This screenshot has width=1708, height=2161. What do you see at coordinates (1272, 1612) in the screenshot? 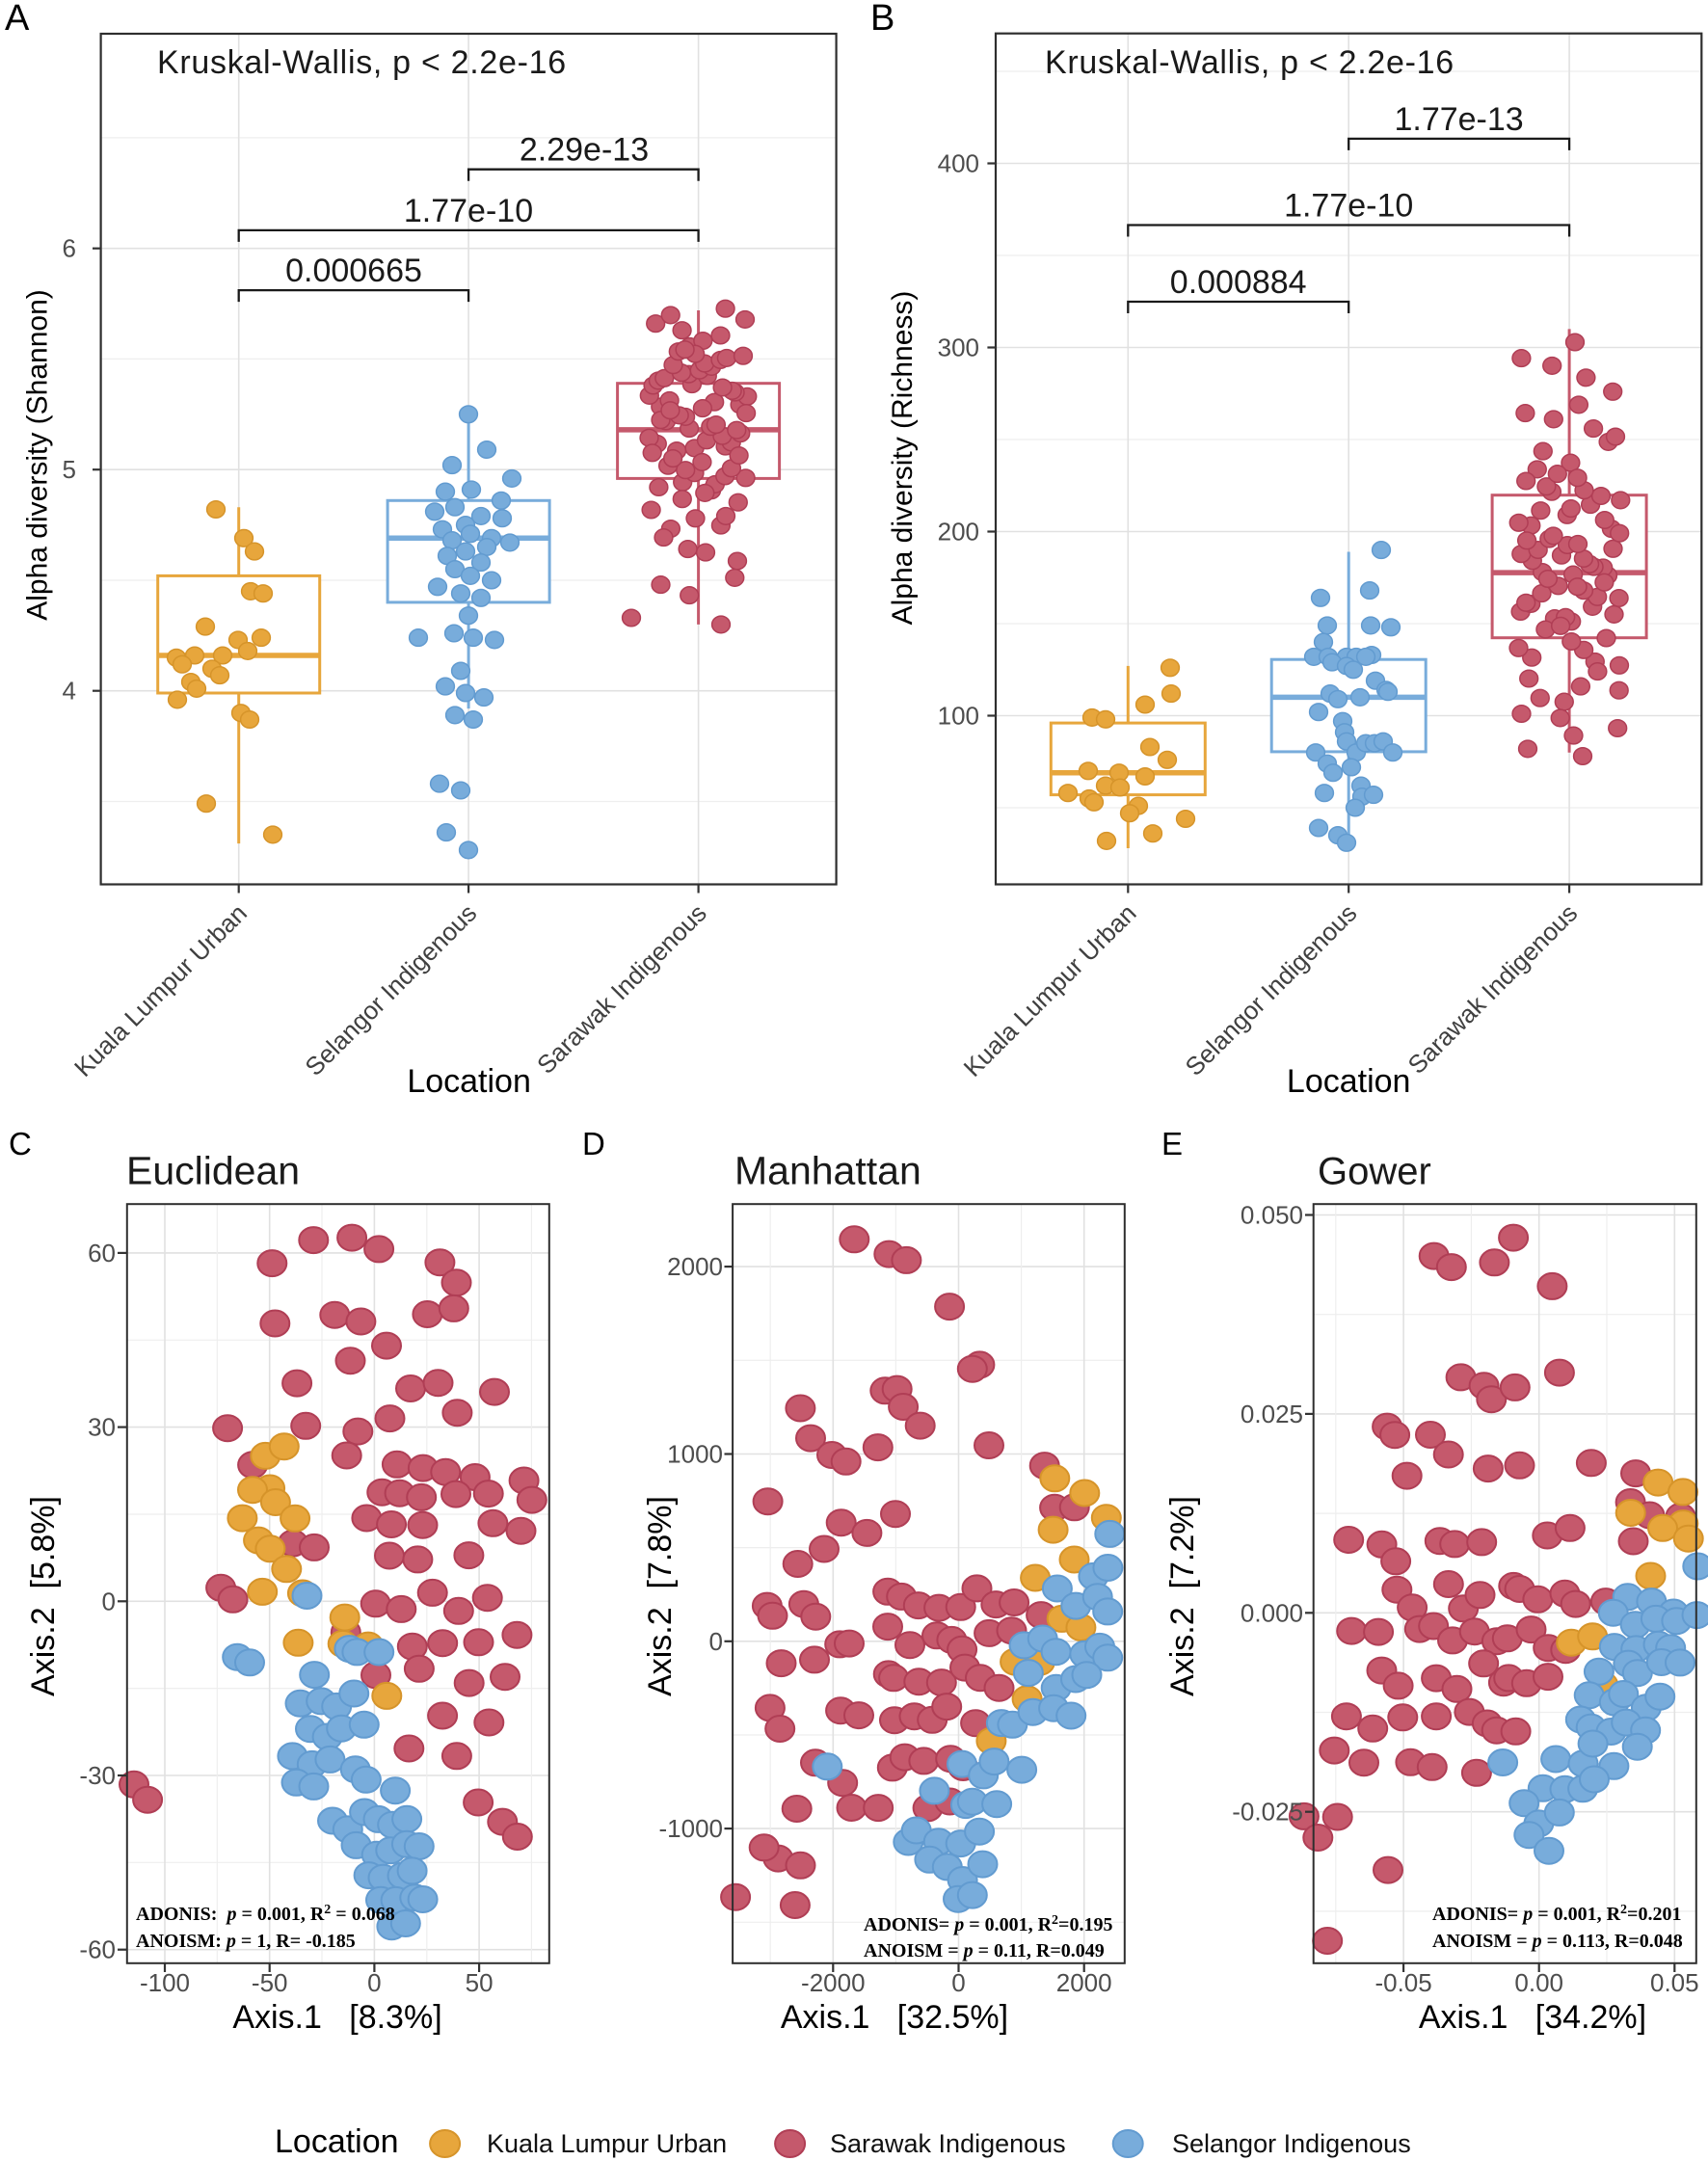
I see `svg-text: 0.000` at bounding box center [1272, 1612].